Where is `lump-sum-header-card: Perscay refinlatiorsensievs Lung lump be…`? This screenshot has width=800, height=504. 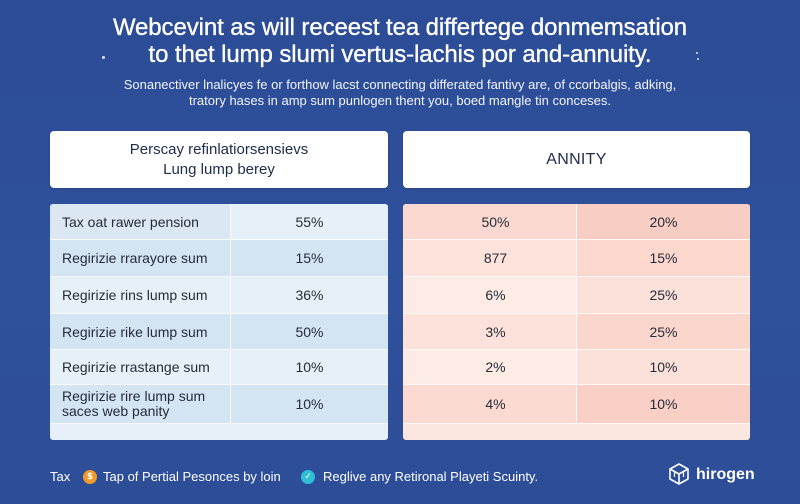
lump-sum-header-card: Perscay refinlatiorsensievs Lung lump be… is located at coordinates (219, 159).